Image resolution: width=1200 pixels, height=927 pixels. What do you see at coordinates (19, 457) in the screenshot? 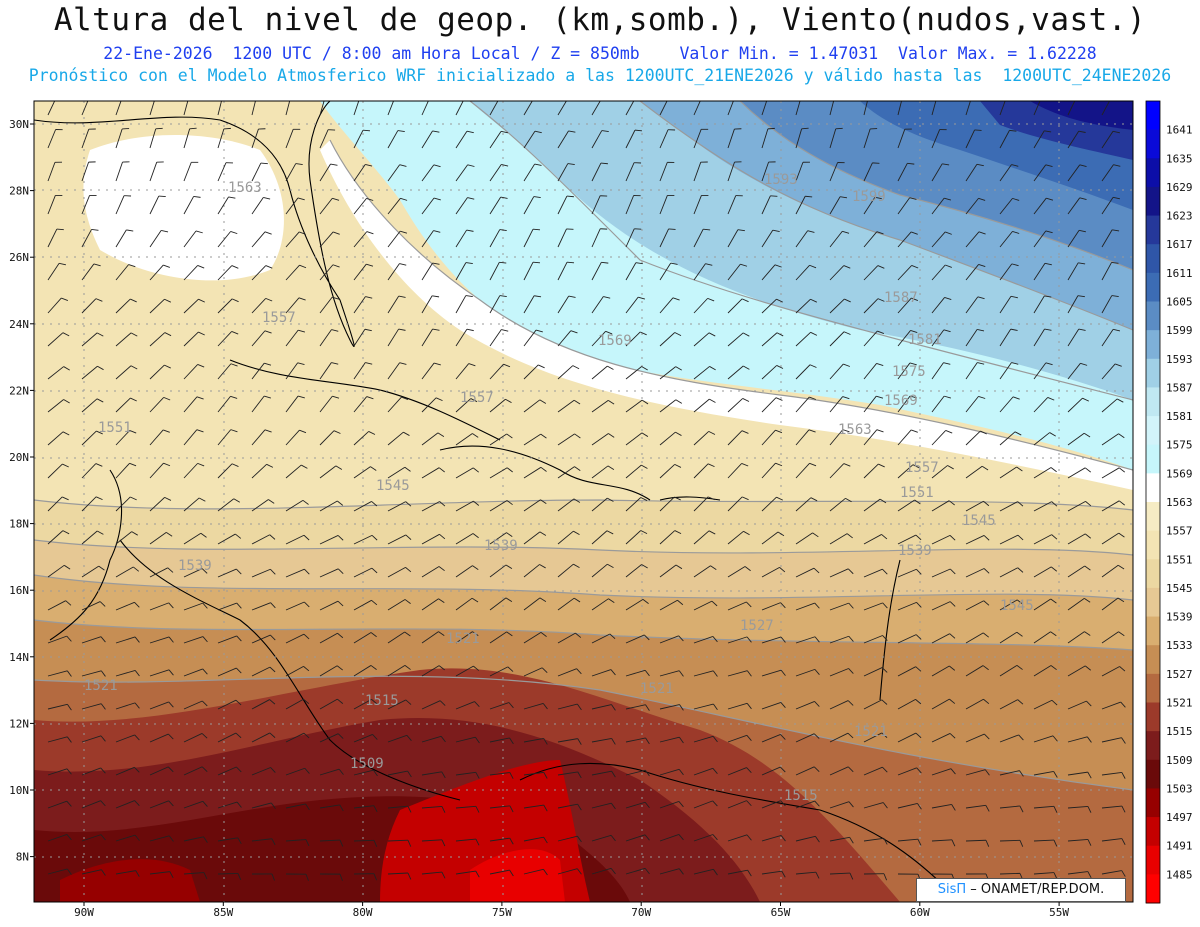
I see `lat-tick-label: 20N` at bounding box center [19, 457].